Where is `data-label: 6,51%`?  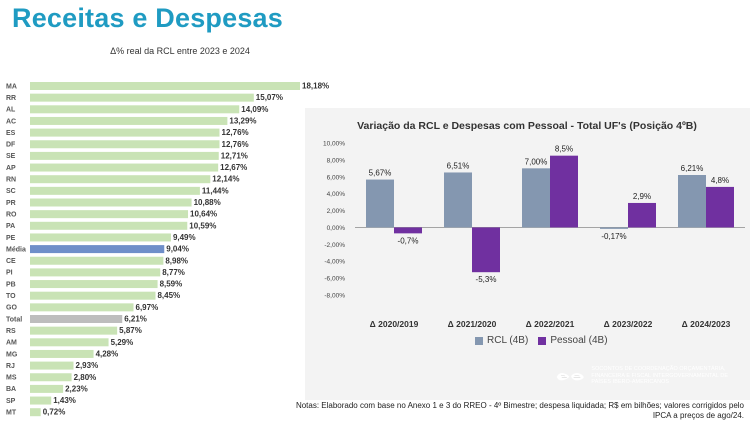
data-label: 6,51% is located at coordinates (458, 165).